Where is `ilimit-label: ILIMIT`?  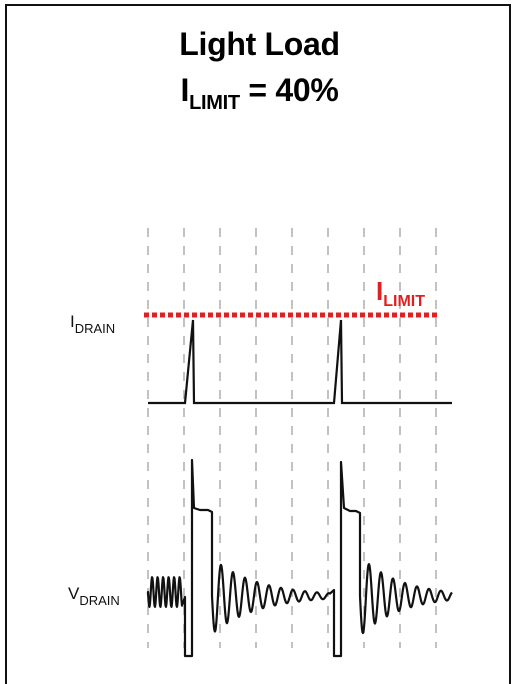 ilimit-label: ILIMIT is located at coordinates (400, 293).